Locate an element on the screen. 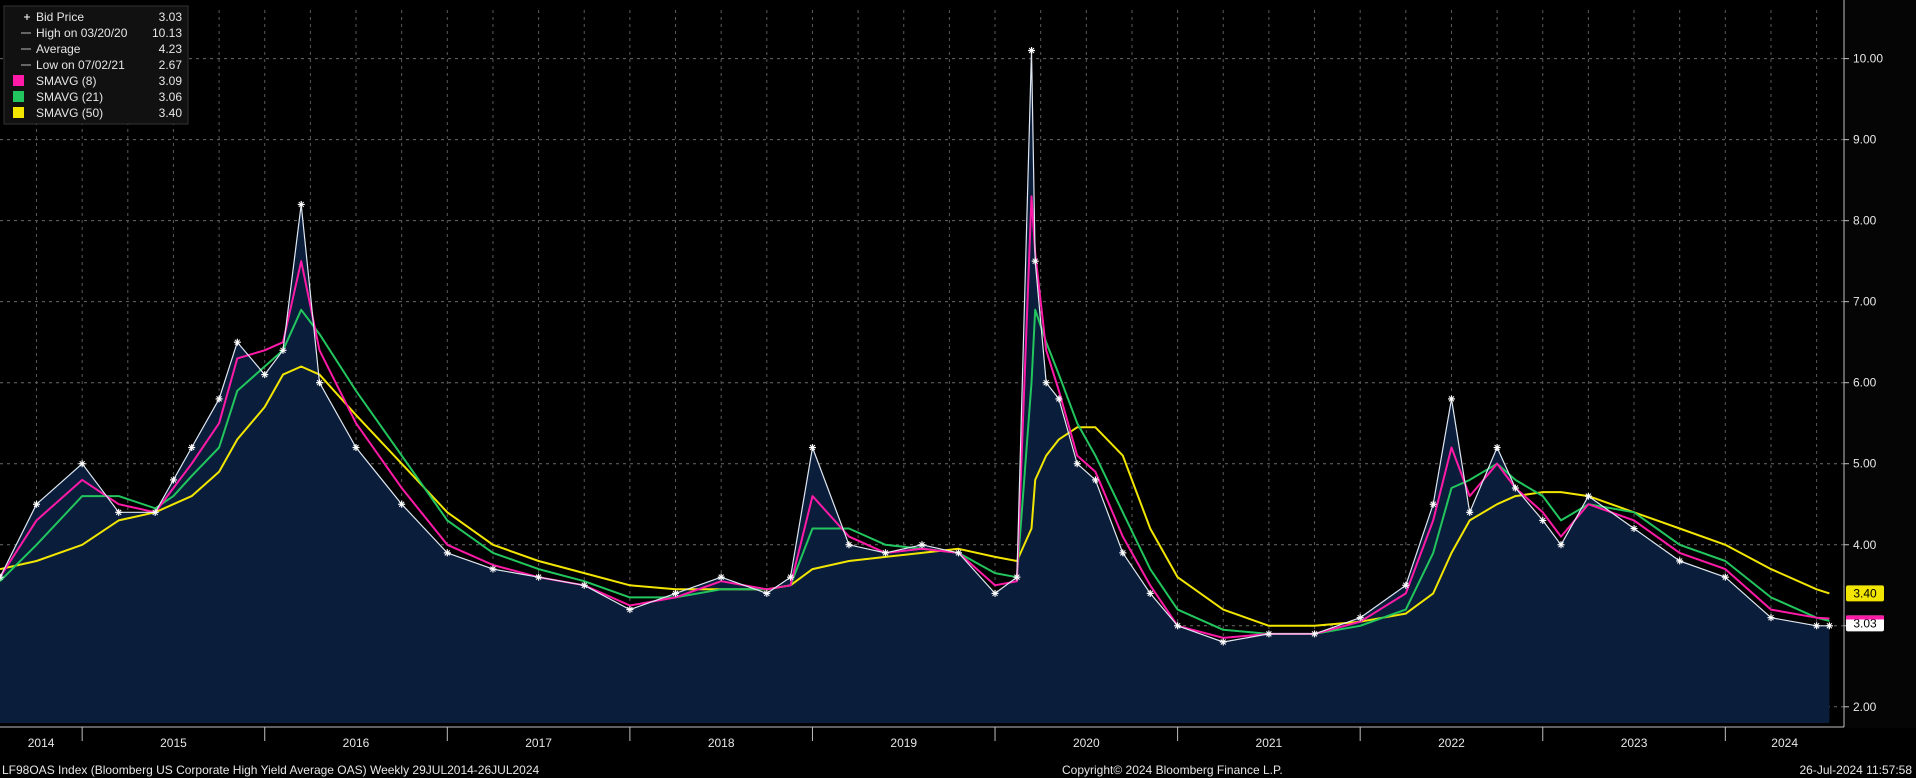  y-tick-label: 6.00 is located at coordinates (1865, 383).